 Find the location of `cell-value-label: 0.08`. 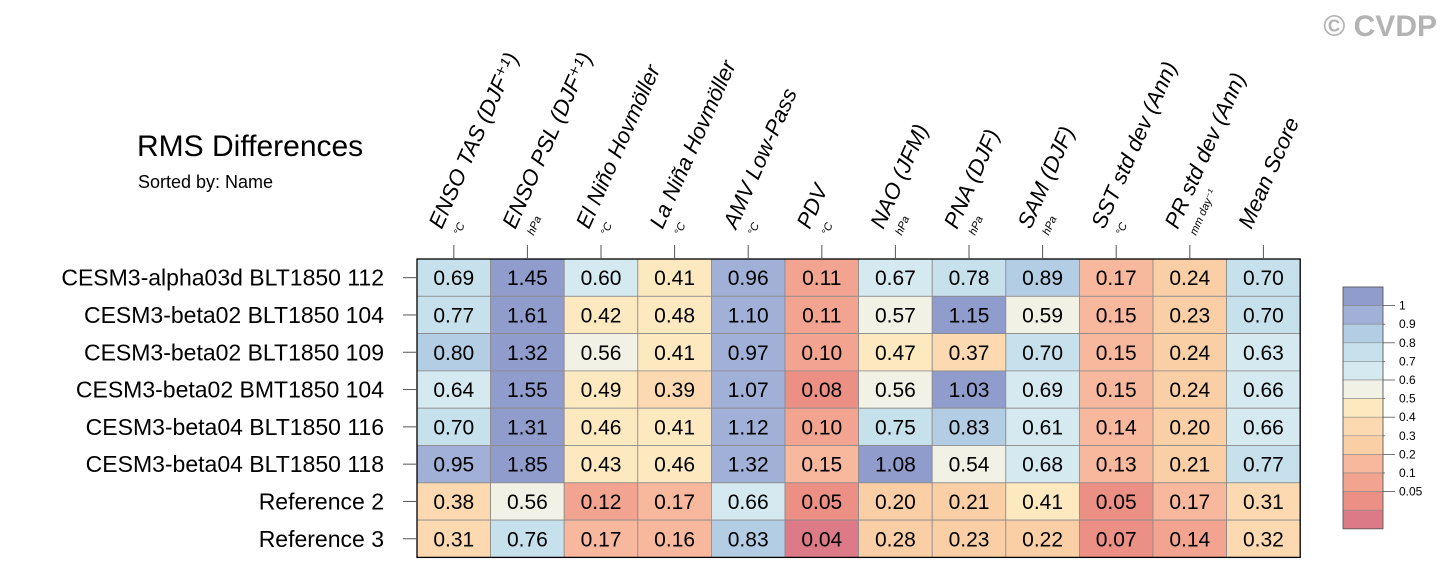

cell-value-label: 0.08 is located at coordinates (821, 390).